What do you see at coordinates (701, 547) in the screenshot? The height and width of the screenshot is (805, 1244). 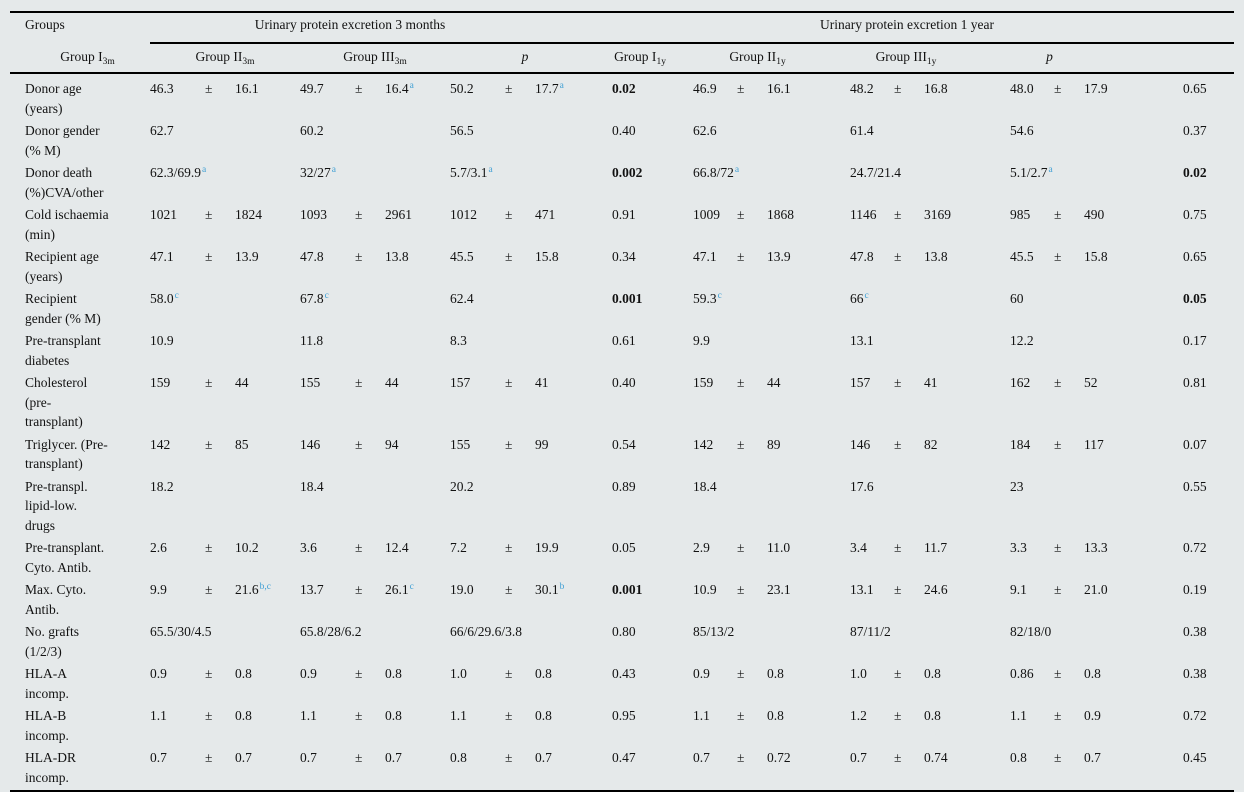 I see `mean-value: 2.9` at bounding box center [701, 547].